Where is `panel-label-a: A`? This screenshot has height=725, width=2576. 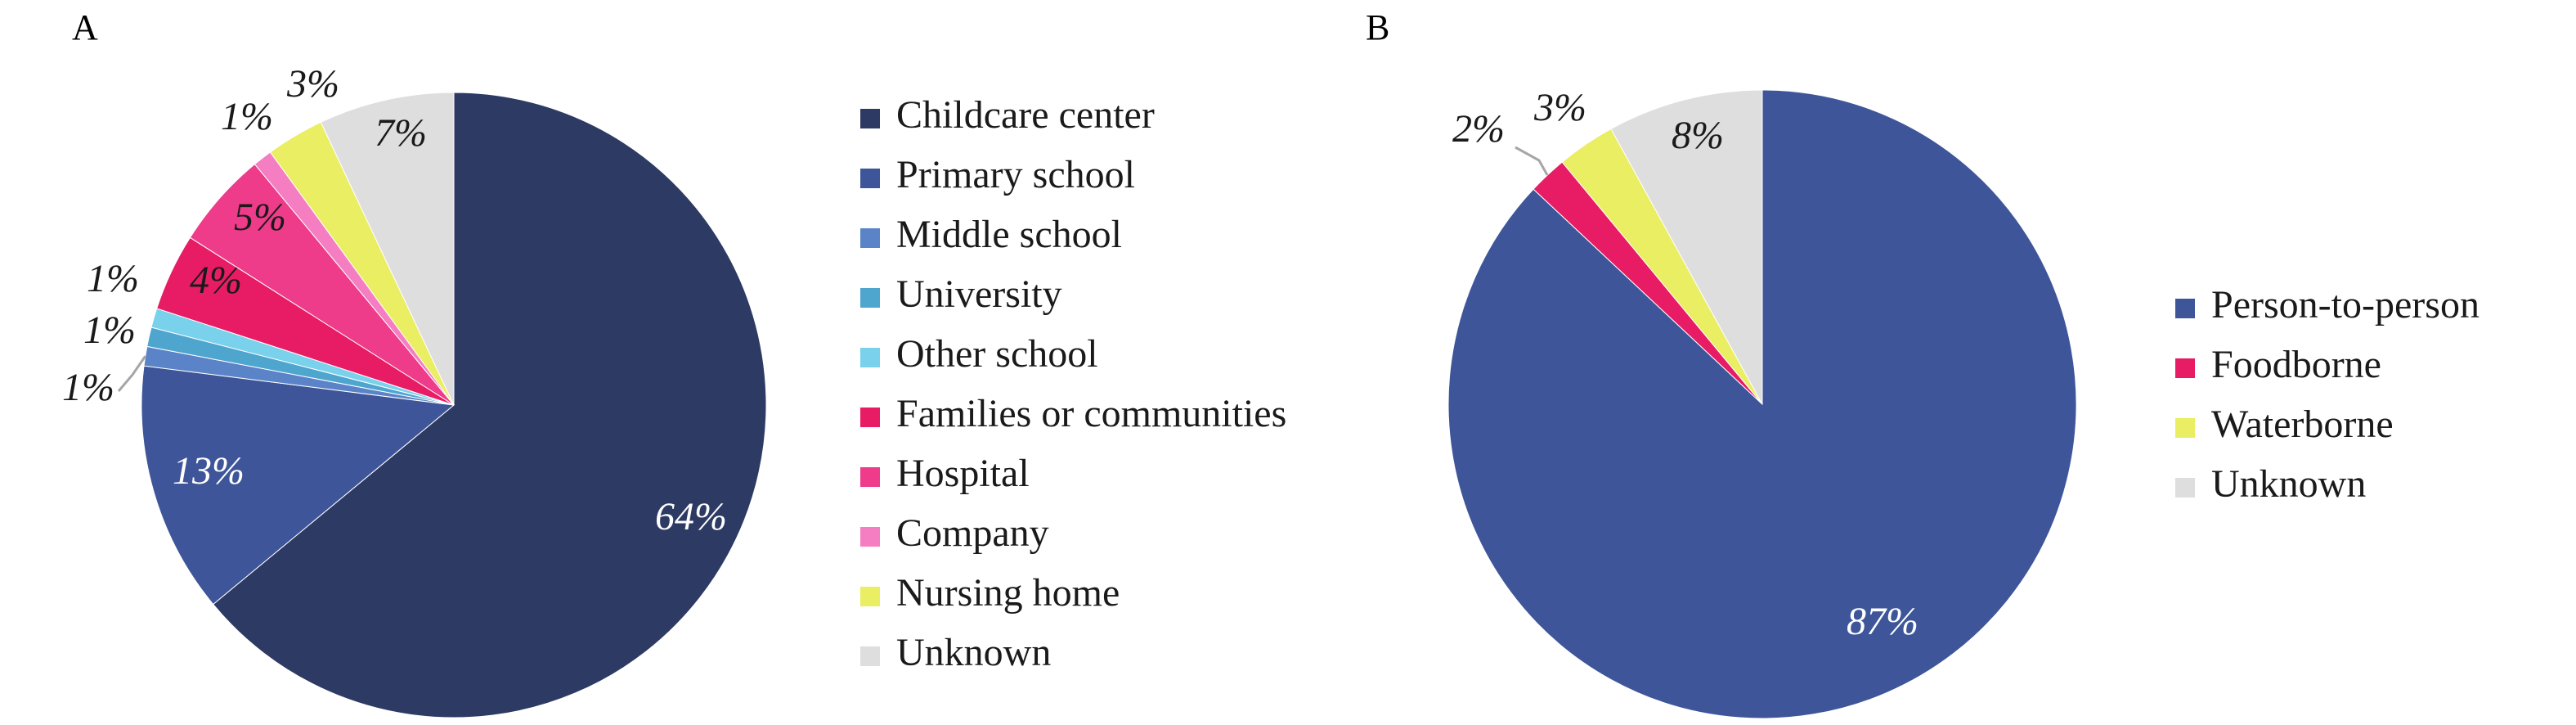 panel-label-a: A is located at coordinates (85, 27).